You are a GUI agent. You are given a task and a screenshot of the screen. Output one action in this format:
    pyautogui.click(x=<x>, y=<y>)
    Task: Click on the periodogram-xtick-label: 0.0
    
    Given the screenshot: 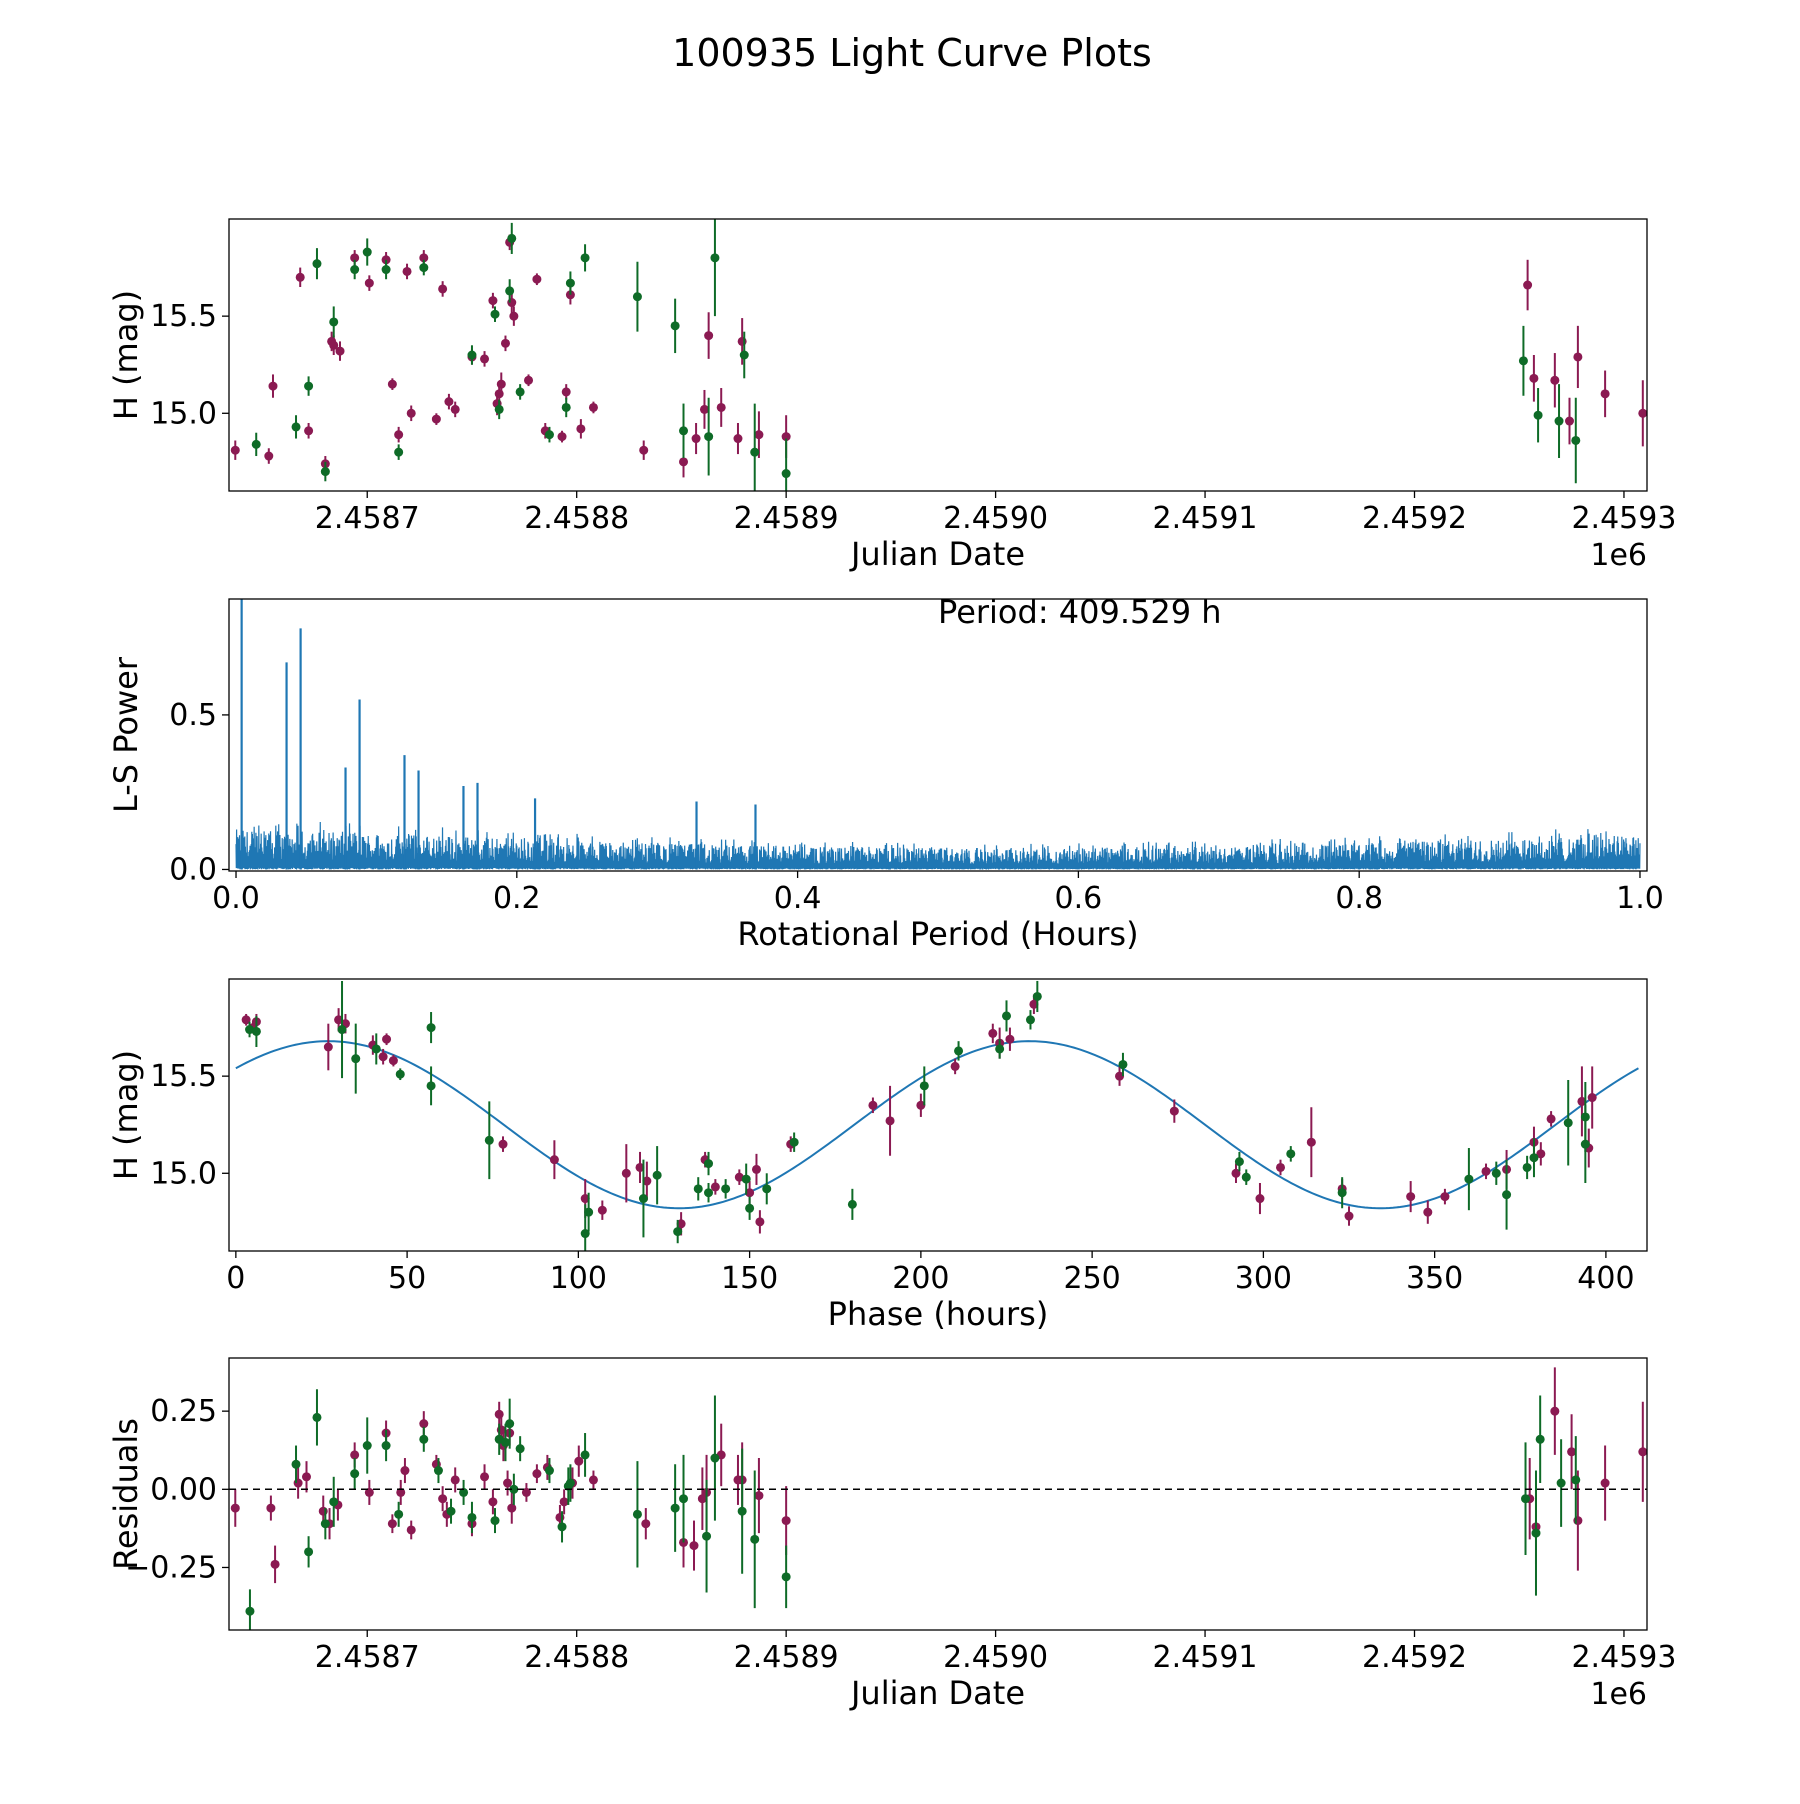 What is the action you would take?
    pyautogui.click(x=236, y=898)
    